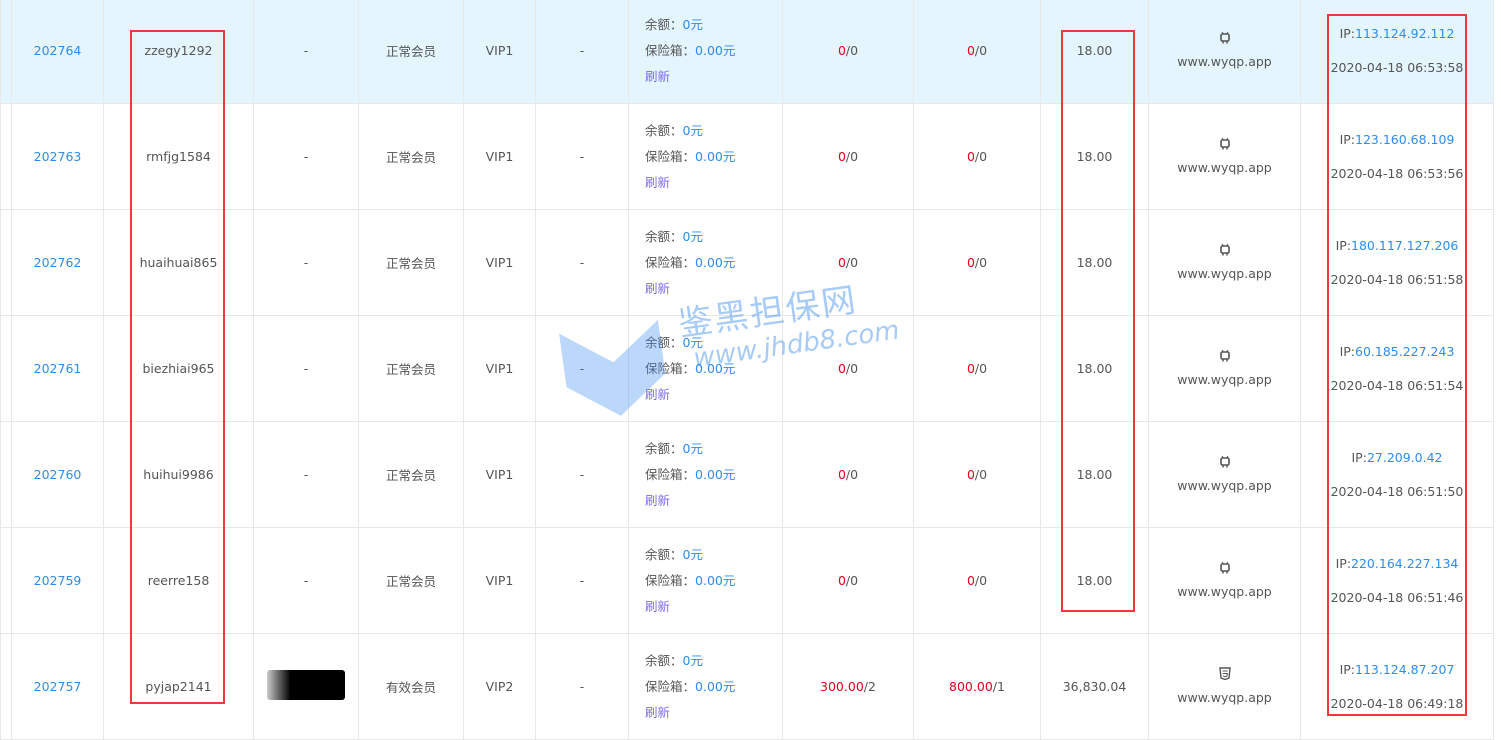 This screenshot has width=1501, height=740. I want to click on member-id-link: 202761, so click(57, 368).